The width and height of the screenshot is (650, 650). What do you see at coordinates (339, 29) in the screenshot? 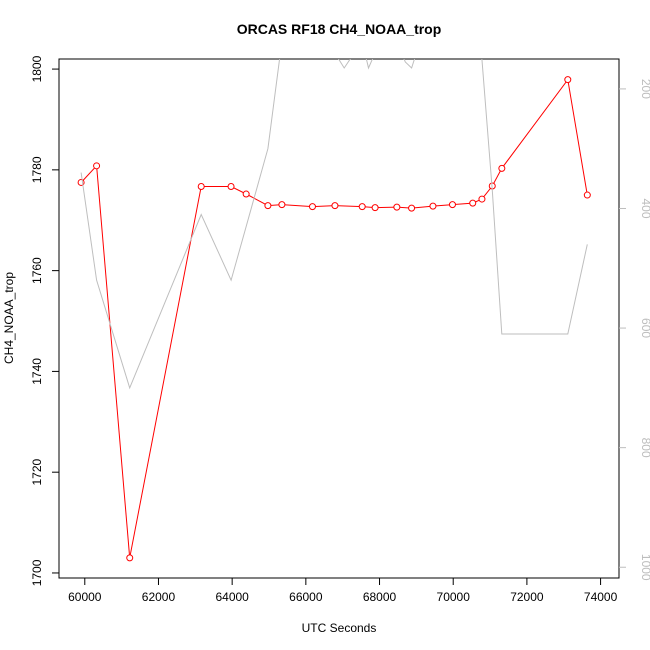
I see `chart-title: ORCAS RF18 CH4_NOAA_trop` at bounding box center [339, 29].